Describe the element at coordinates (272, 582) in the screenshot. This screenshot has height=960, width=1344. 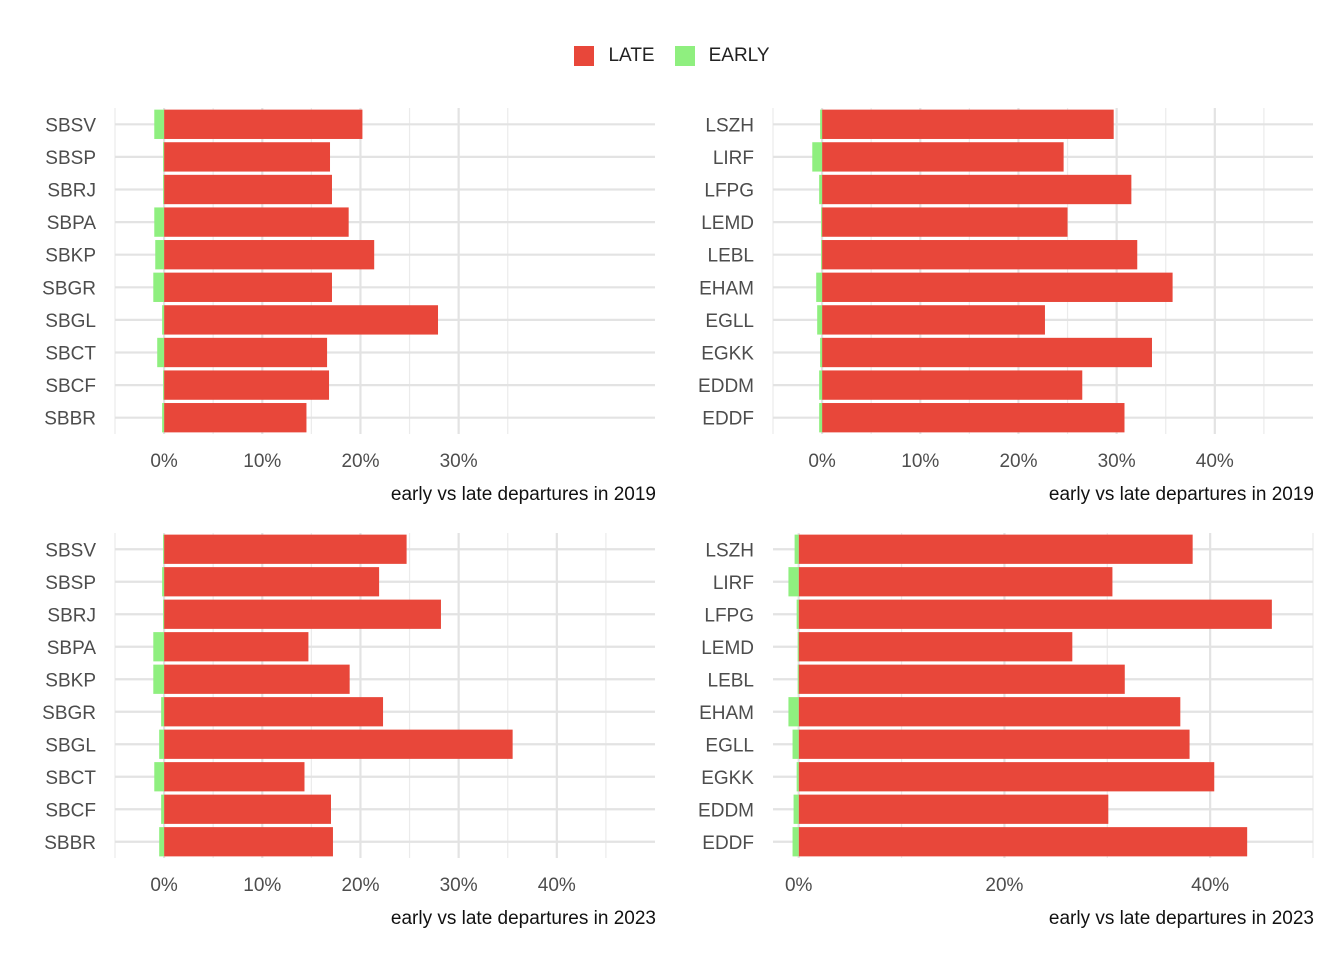
I see `bar-late-sbsp` at that location.